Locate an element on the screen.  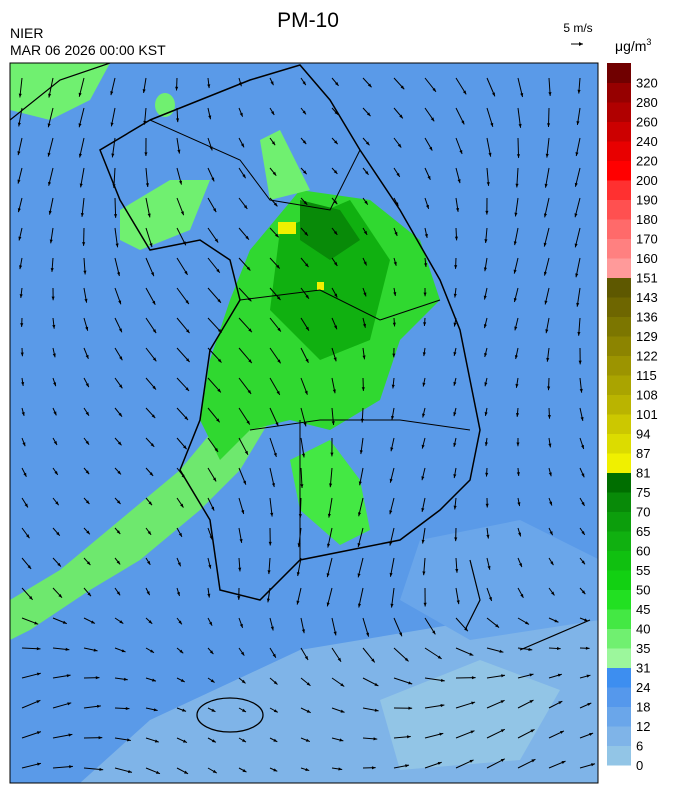
colorbar-label: 143 is located at coordinates (647, 297).